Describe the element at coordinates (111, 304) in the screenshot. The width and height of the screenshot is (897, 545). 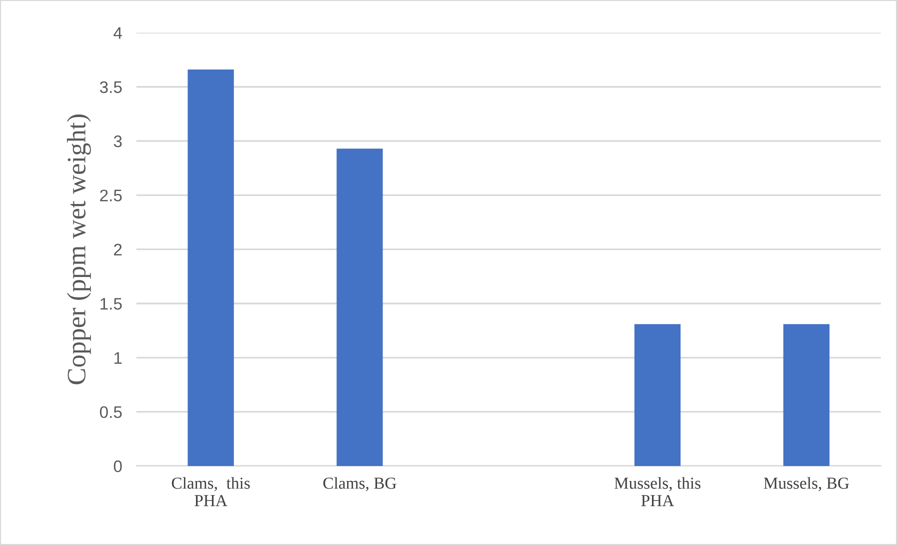
I see `y-tick-label: 1.5` at that location.